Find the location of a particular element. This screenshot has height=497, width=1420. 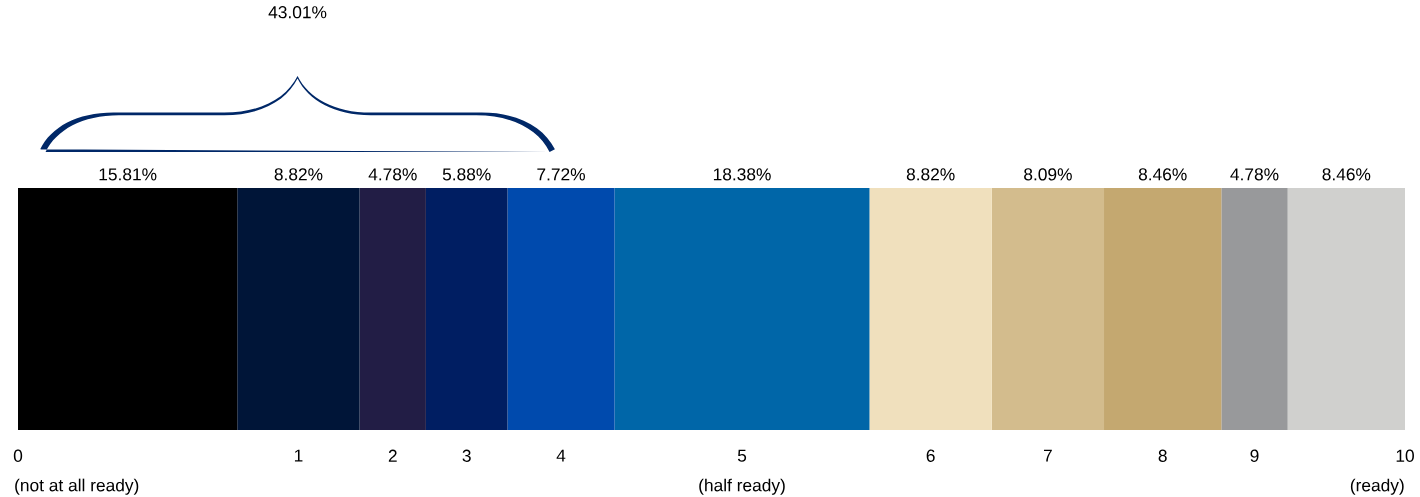

text: (ready) is located at coordinates (1377, 486).